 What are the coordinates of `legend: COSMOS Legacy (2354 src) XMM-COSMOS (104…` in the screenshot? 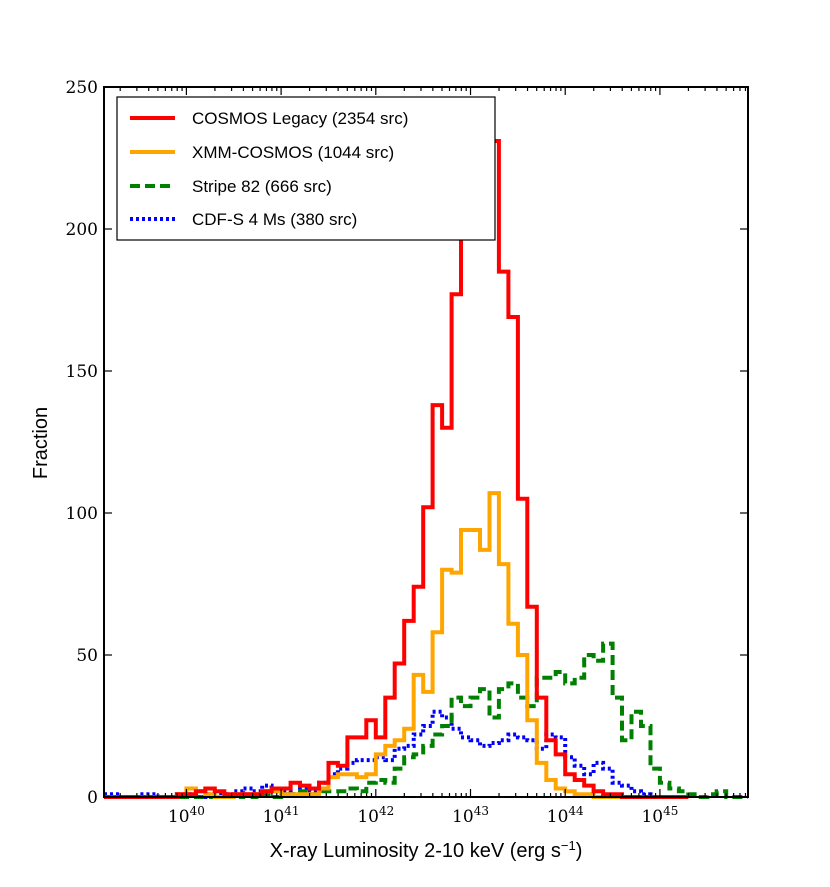 It's located at (306, 168).